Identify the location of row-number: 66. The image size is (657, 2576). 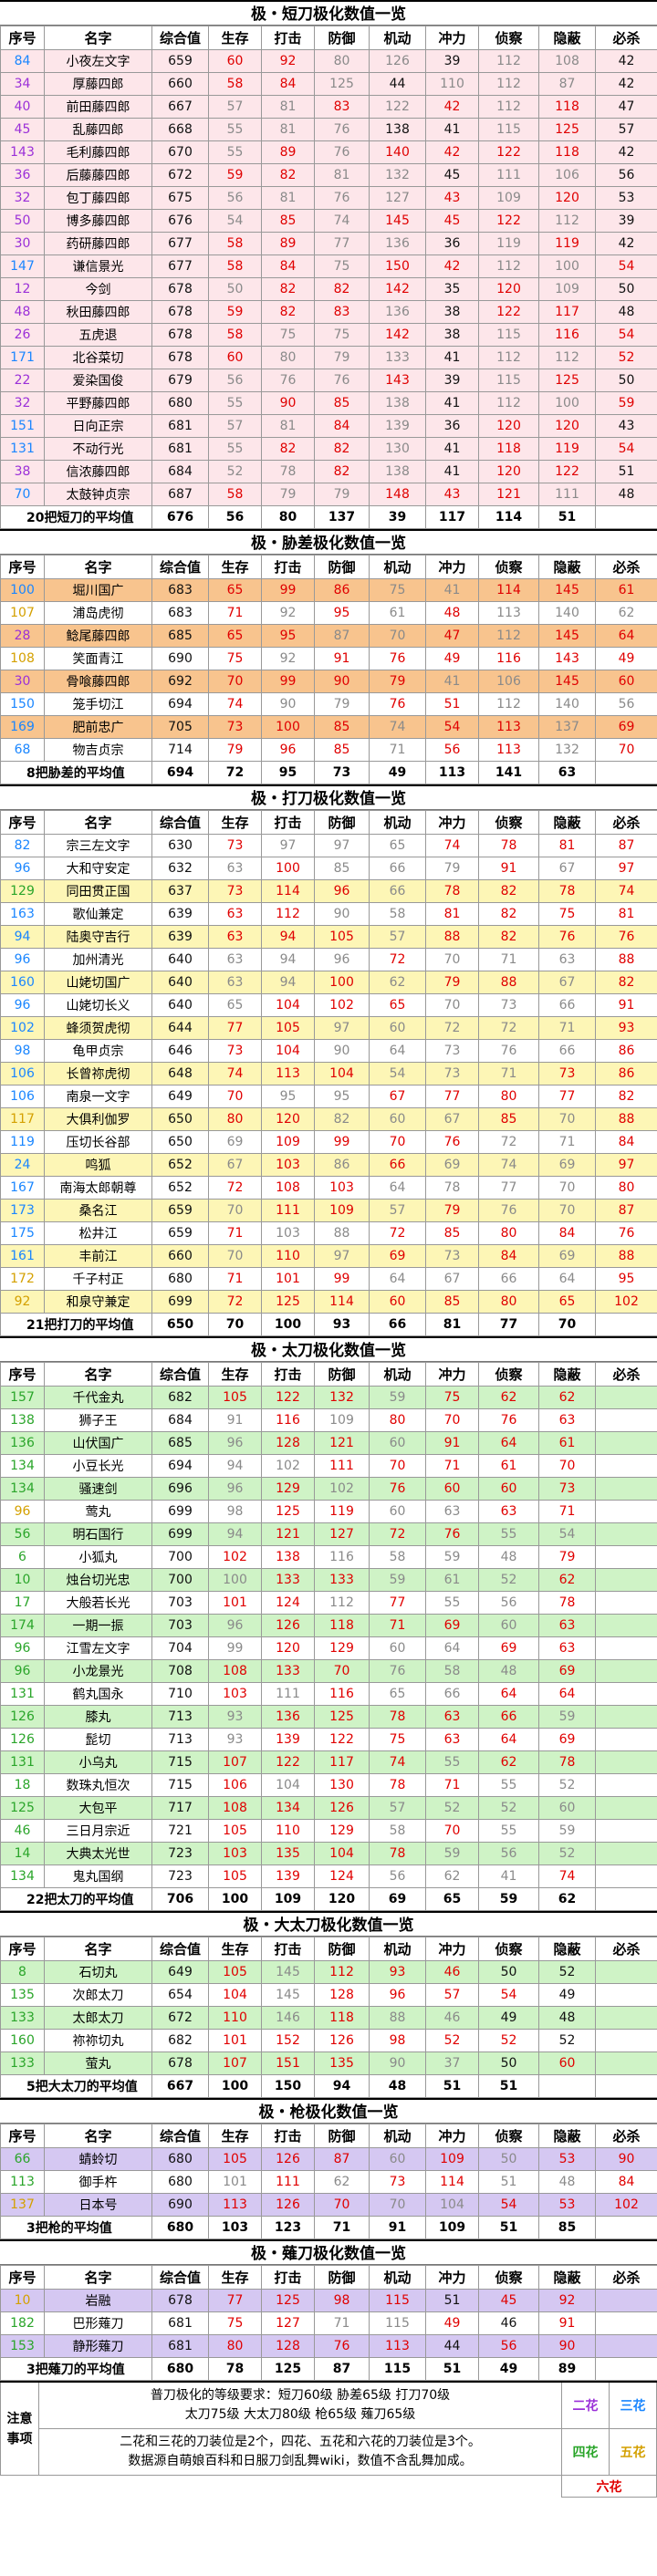
(22, 2159).